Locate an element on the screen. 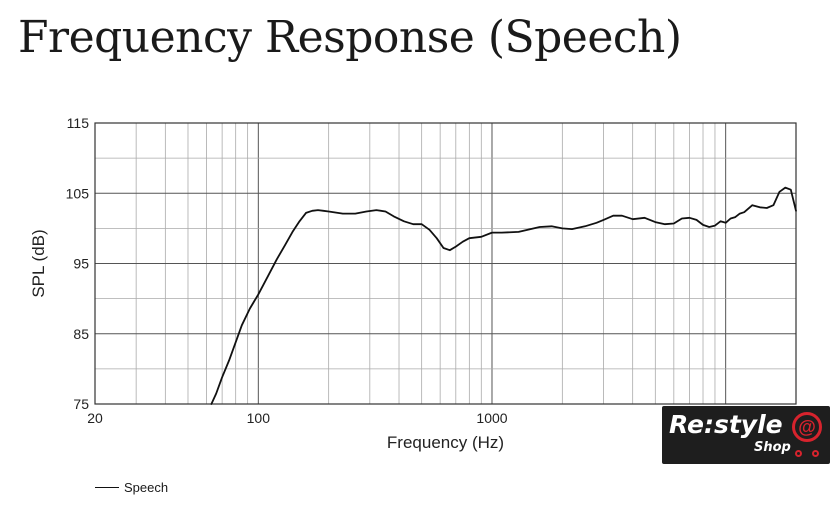 This screenshot has width=840, height=516. legend: Speech is located at coordinates (131, 487).